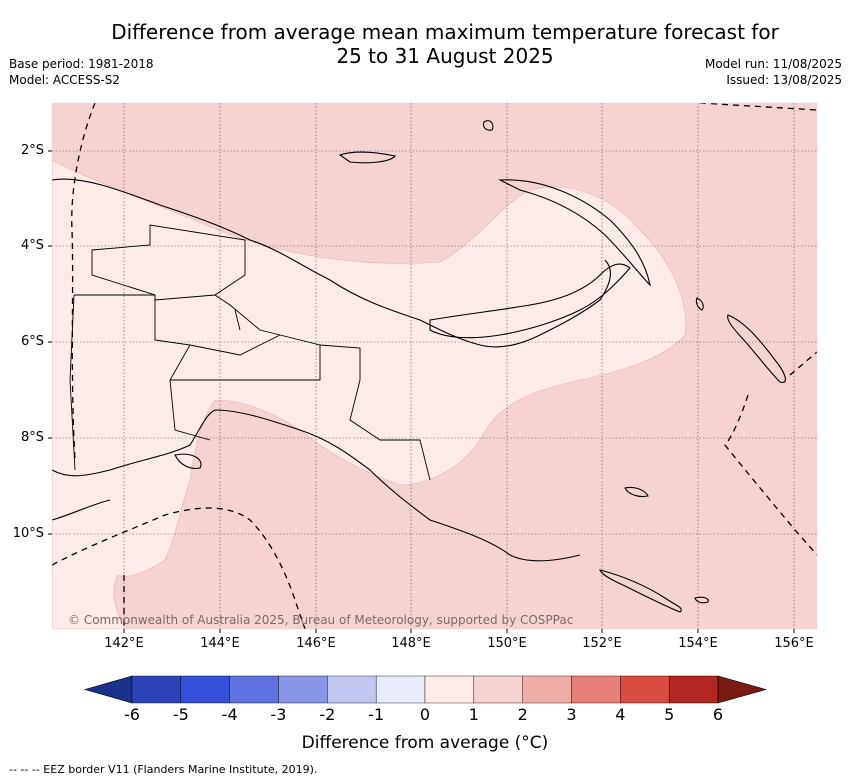 The width and height of the screenshot is (850, 781). What do you see at coordinates (742, 689) in the screenshot?
I see `colorbar-over-arrow` at bounding box center [742, 689].